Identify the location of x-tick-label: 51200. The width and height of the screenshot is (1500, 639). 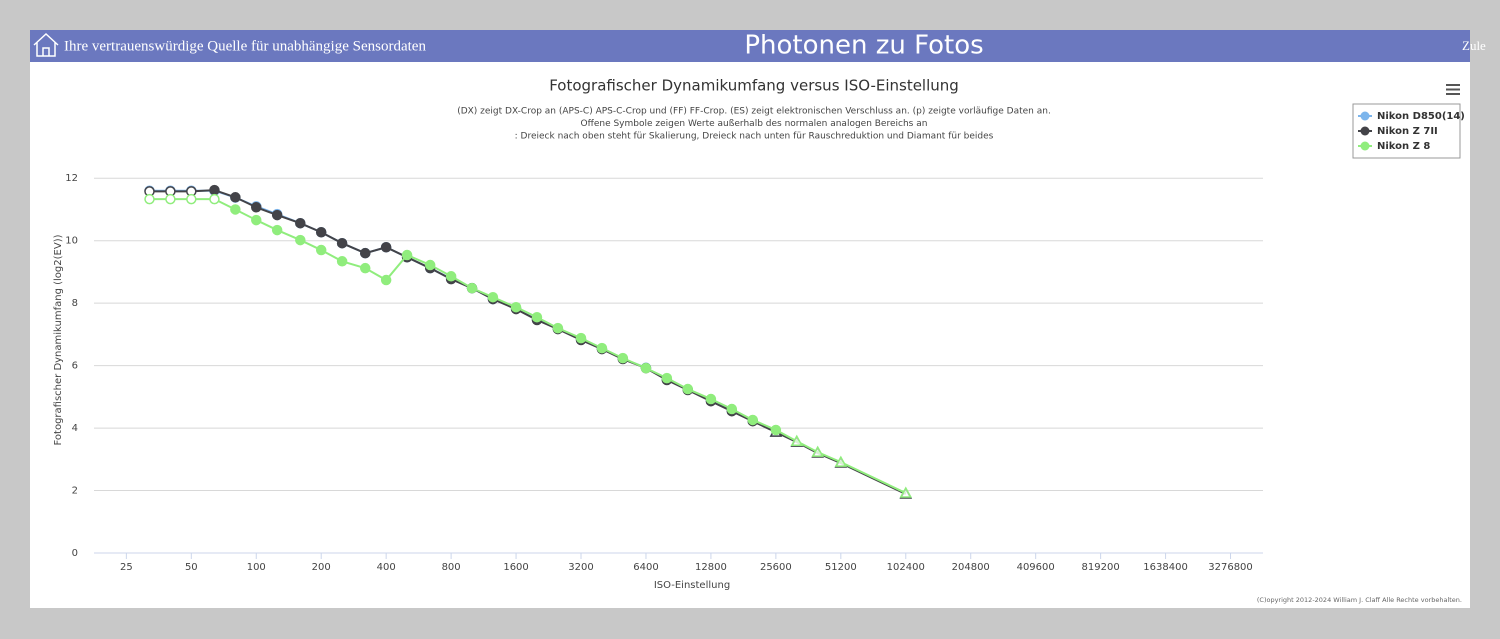
(841, 567).